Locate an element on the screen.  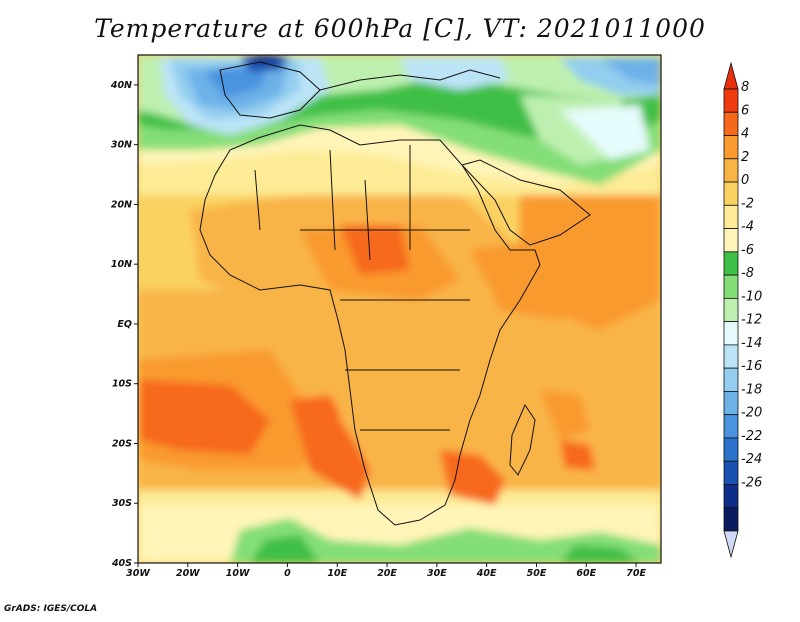
lat-tick-label: 10N is located at coordinates (121, 264).